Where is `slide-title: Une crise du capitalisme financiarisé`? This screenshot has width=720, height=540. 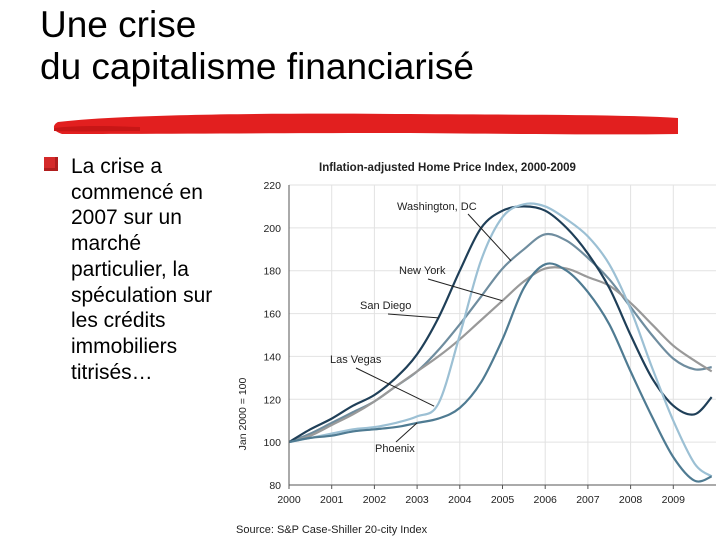 slide-title: Une crise du capitalisme financiarisé is located at coordinates (257, 46).